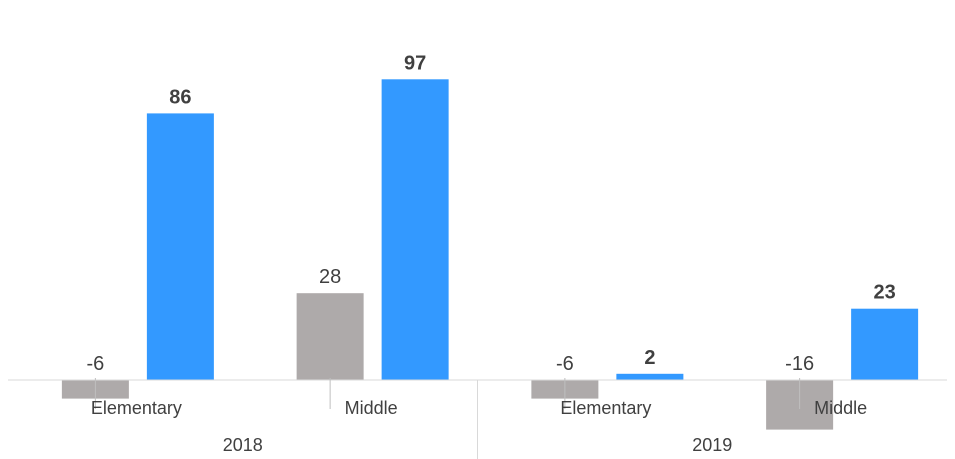 This screenshot has width=955, height=459. What do you see at coordinates (649, 358) in the screenshot?
I see `data-label: 2` at bounding box center [649, 358].